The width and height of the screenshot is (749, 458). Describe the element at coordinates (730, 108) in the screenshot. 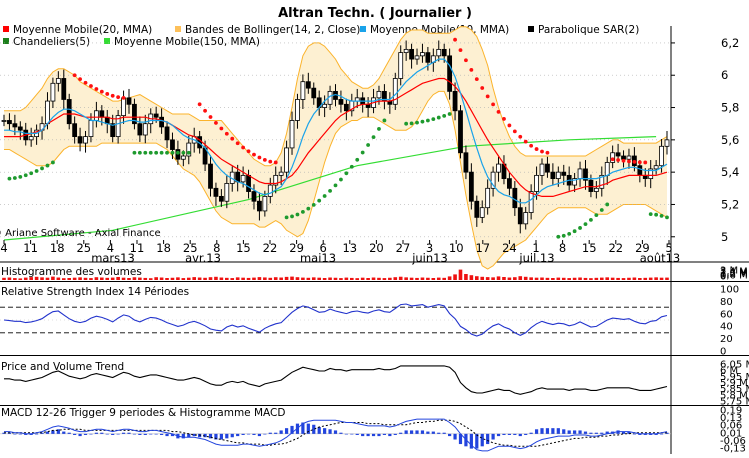

I see `price-y-label: 5,8` at that location.